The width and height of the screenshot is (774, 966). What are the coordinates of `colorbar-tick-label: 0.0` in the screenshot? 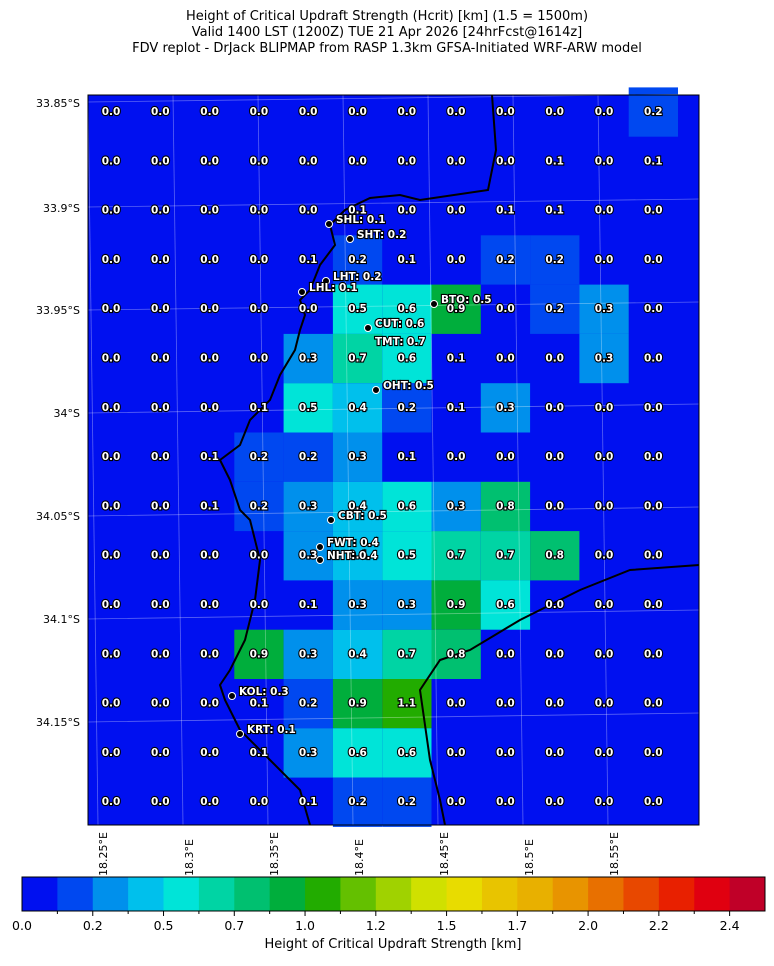 It's located at (22, 925).